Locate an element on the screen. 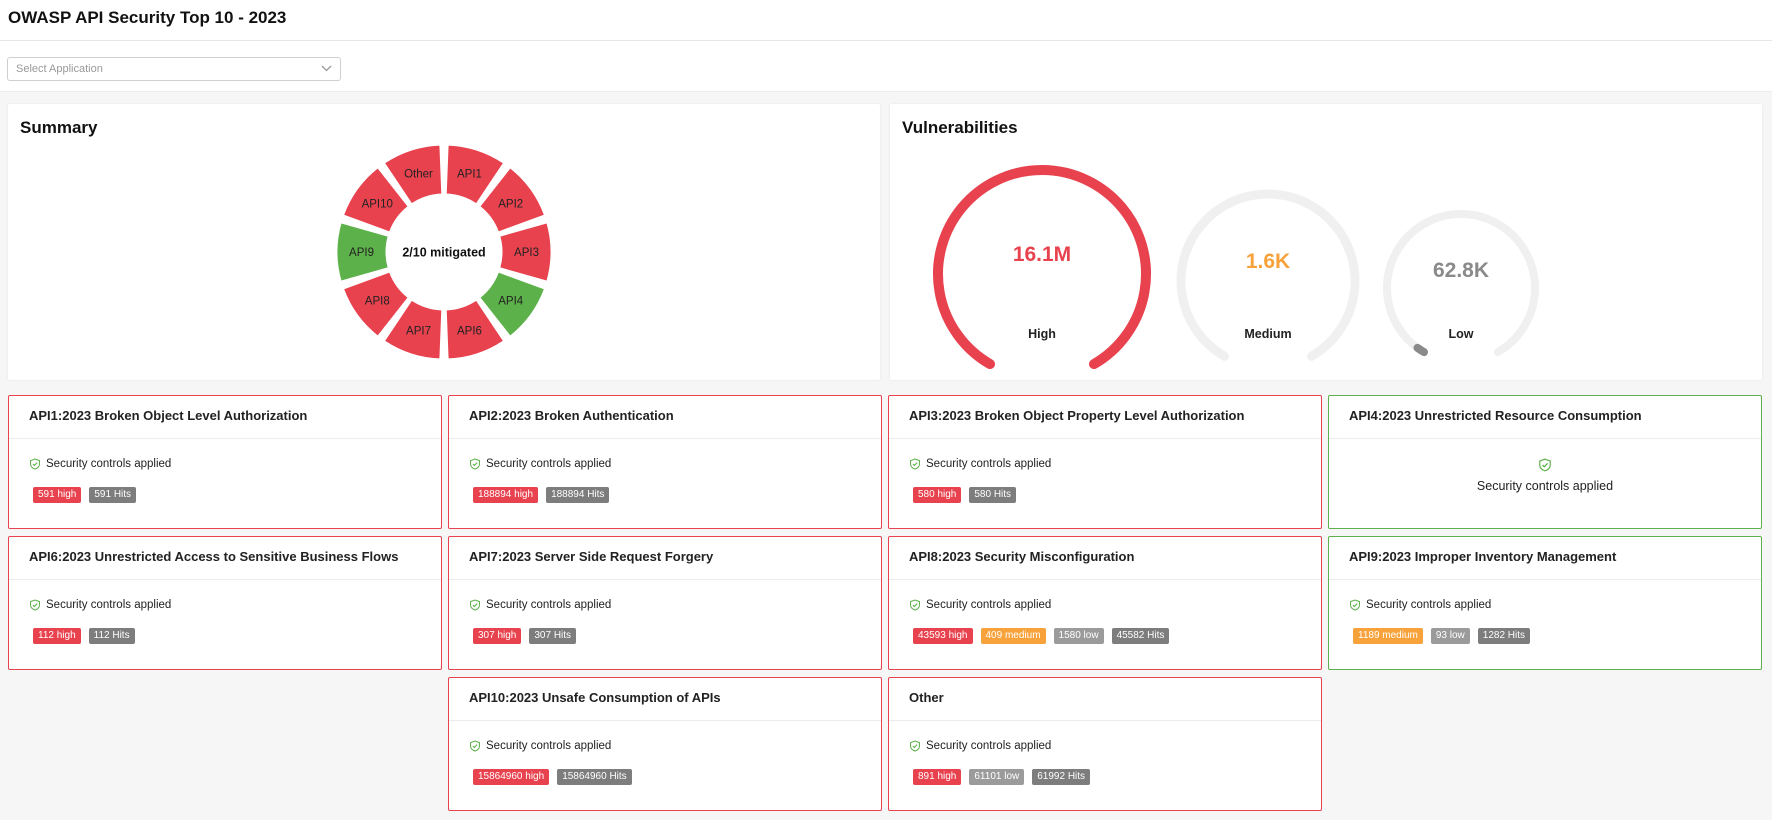 This screenshot has height=820, width=1772. gauge-value-low: 62.8K is located at coordinates (1461, 270).